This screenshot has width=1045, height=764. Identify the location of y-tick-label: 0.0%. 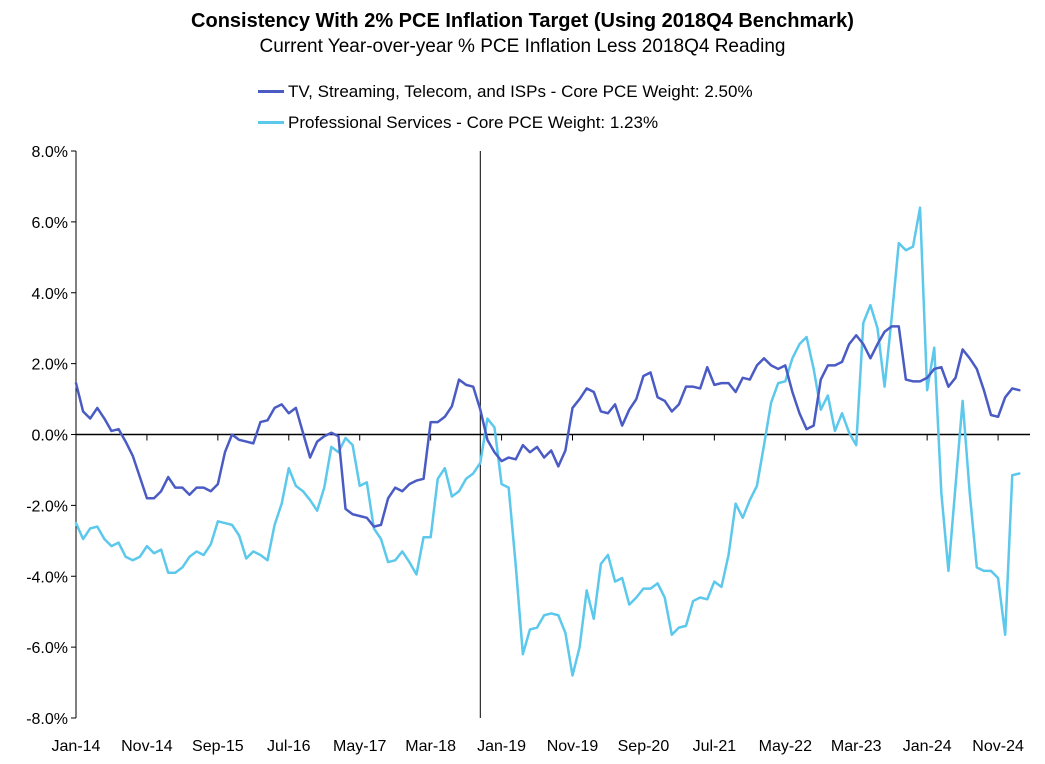
(50, 436).